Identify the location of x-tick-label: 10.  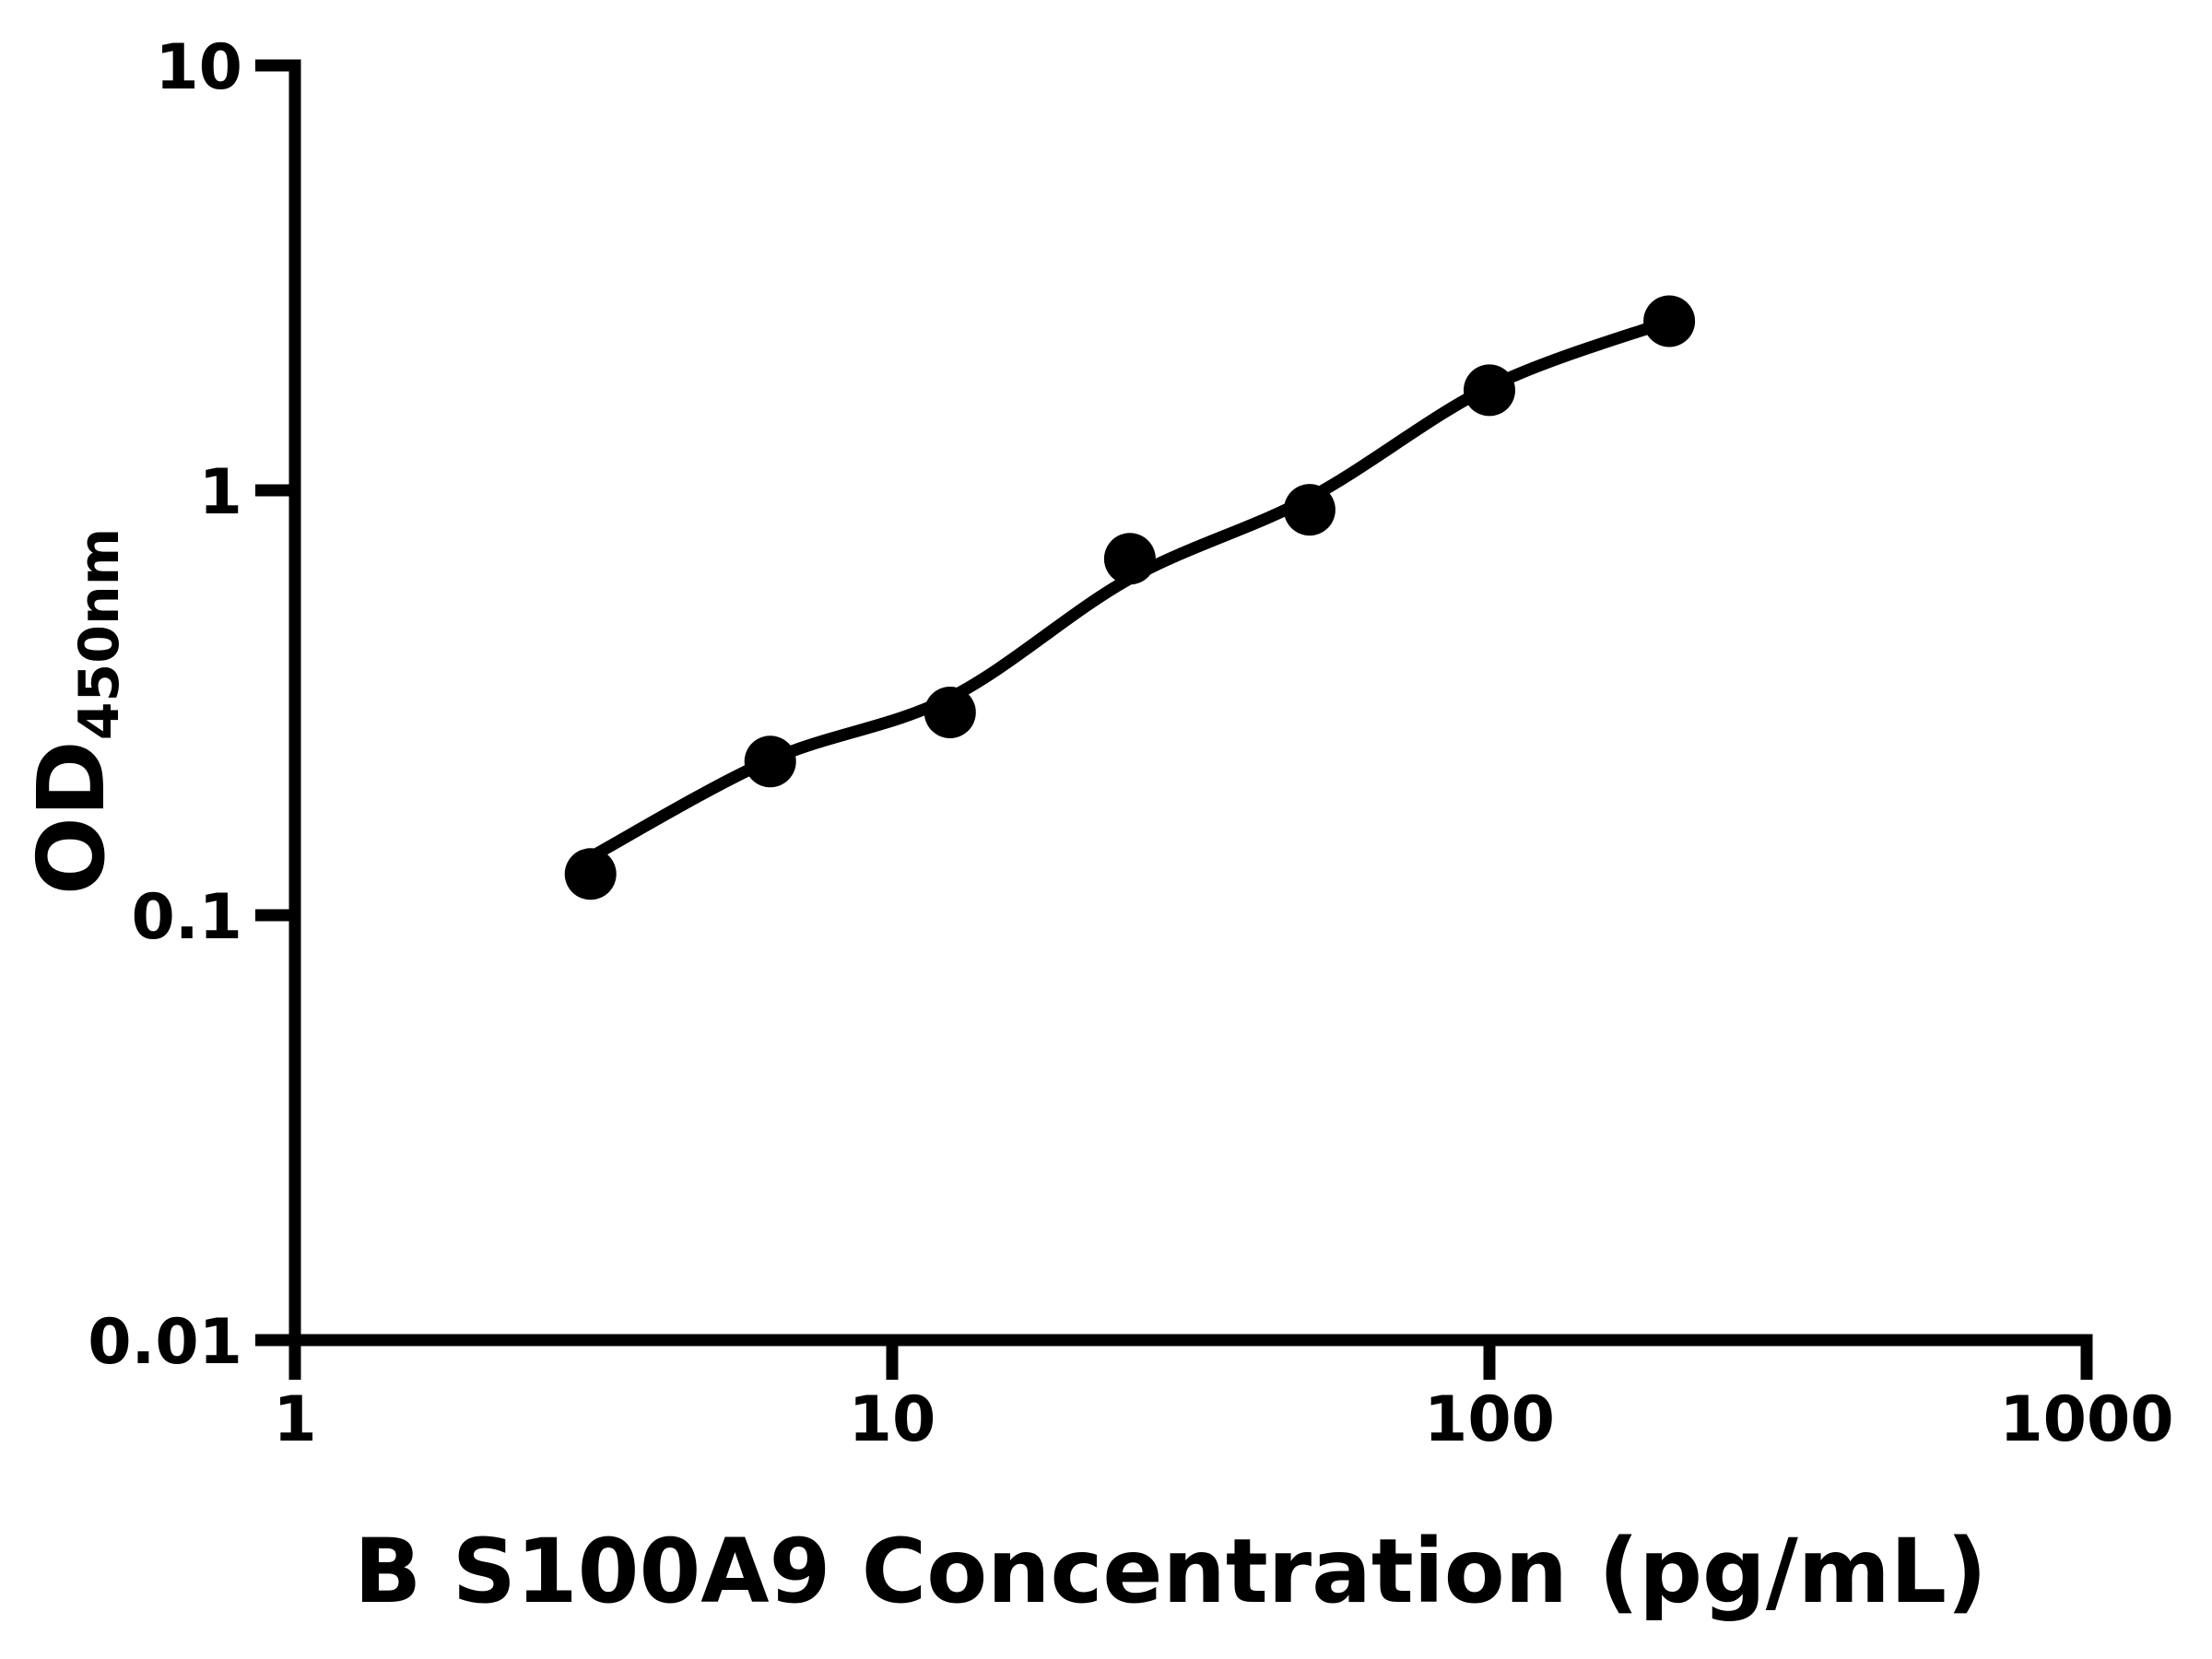
(892, 1419).